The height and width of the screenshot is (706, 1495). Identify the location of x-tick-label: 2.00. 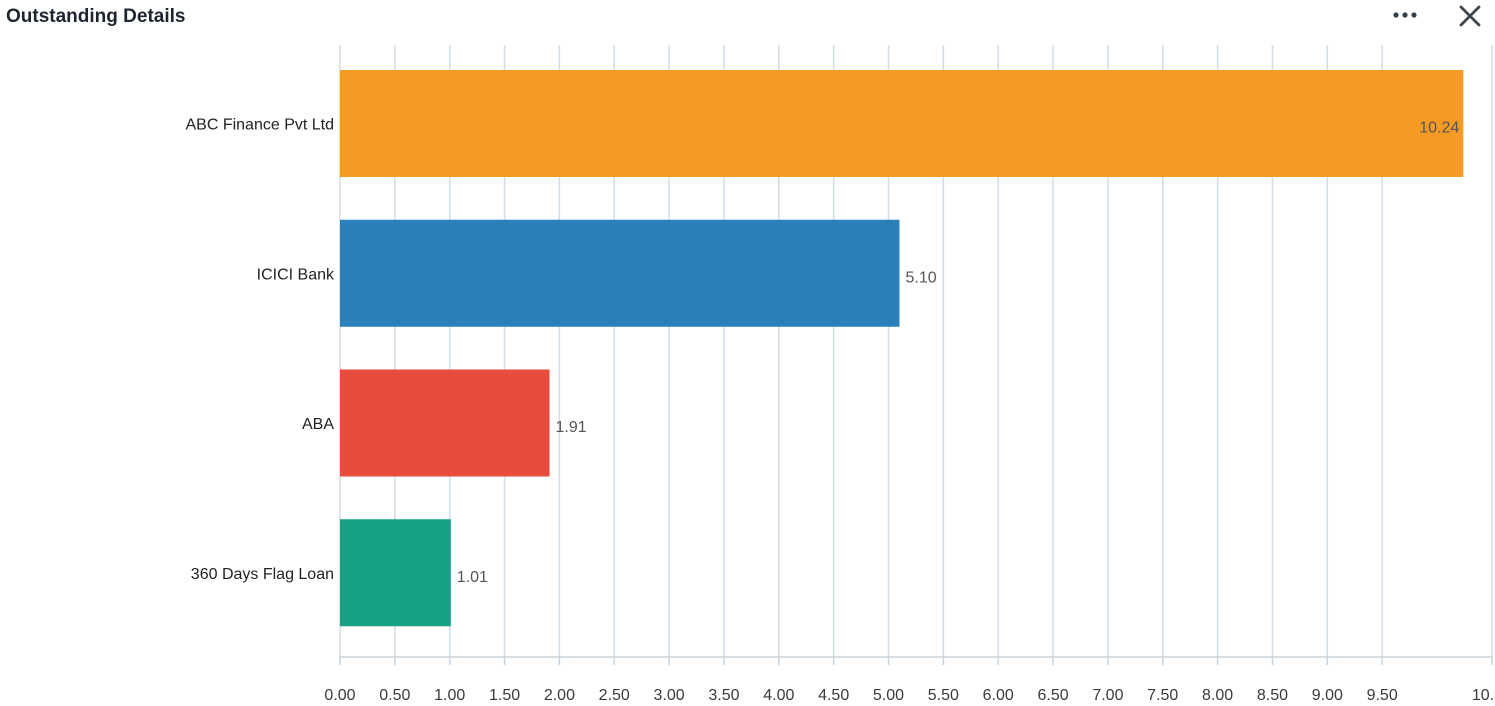
(559, 695).